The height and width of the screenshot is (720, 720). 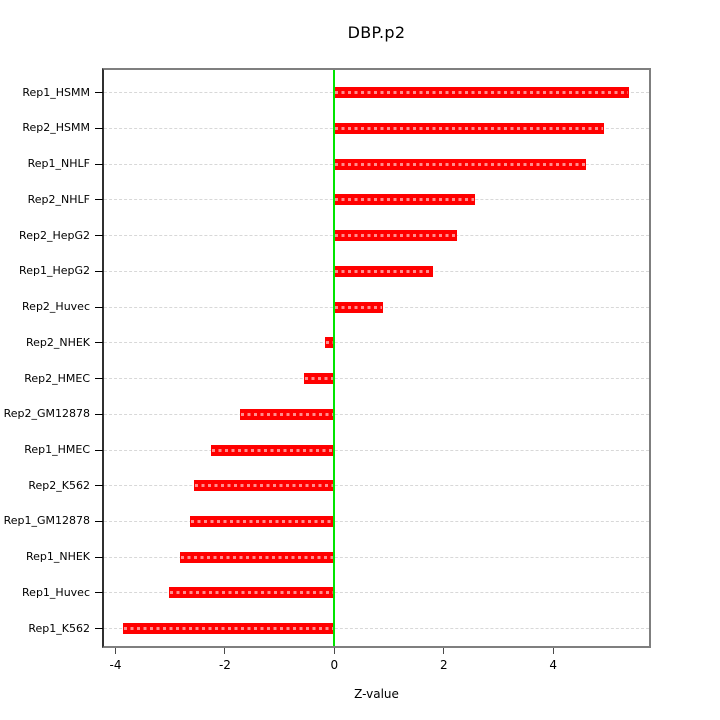 I want to click on category-label-Rep1_HSMM: Rep1_HSMM, so click(x=56, y=92).